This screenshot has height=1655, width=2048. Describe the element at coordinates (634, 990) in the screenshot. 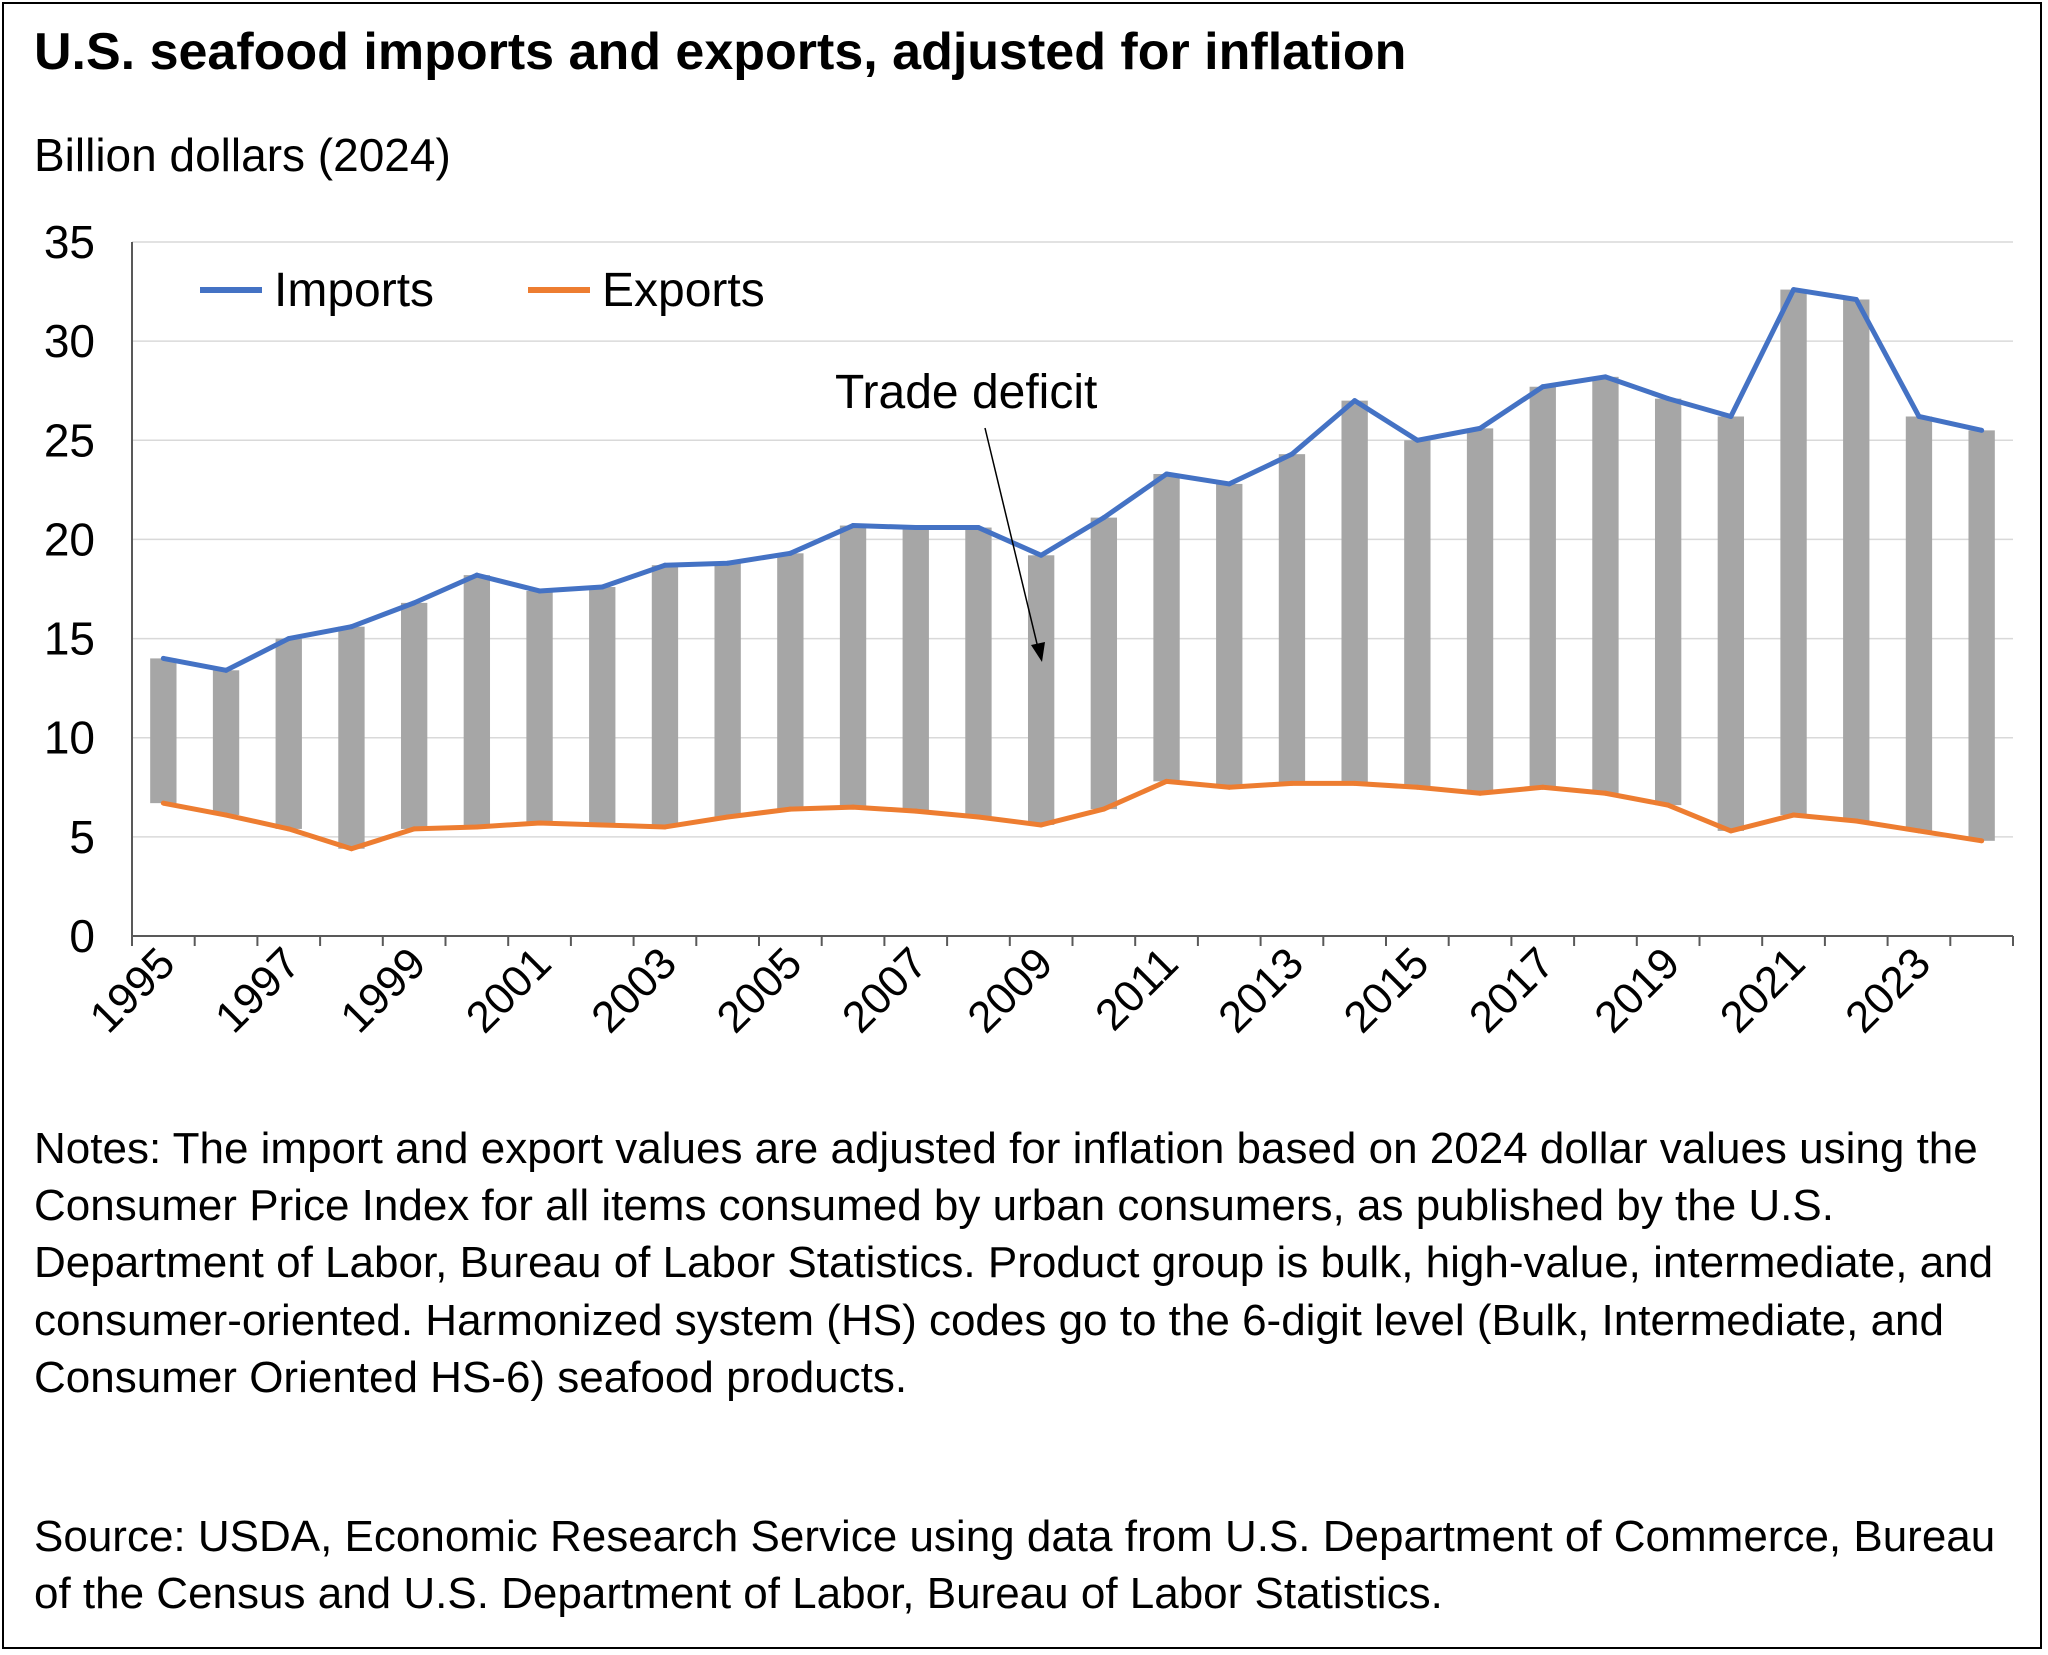

I see `x-tick-label: 2003` at that location.